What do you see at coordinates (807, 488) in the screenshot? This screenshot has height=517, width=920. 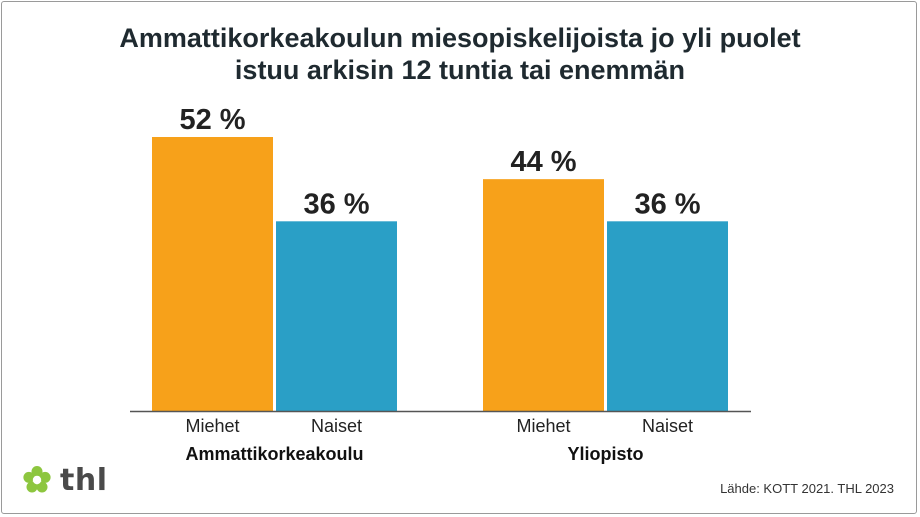 I see `source-note: Lähde: KOTT 2021. THL 2023` at bounding box center [807, 488].